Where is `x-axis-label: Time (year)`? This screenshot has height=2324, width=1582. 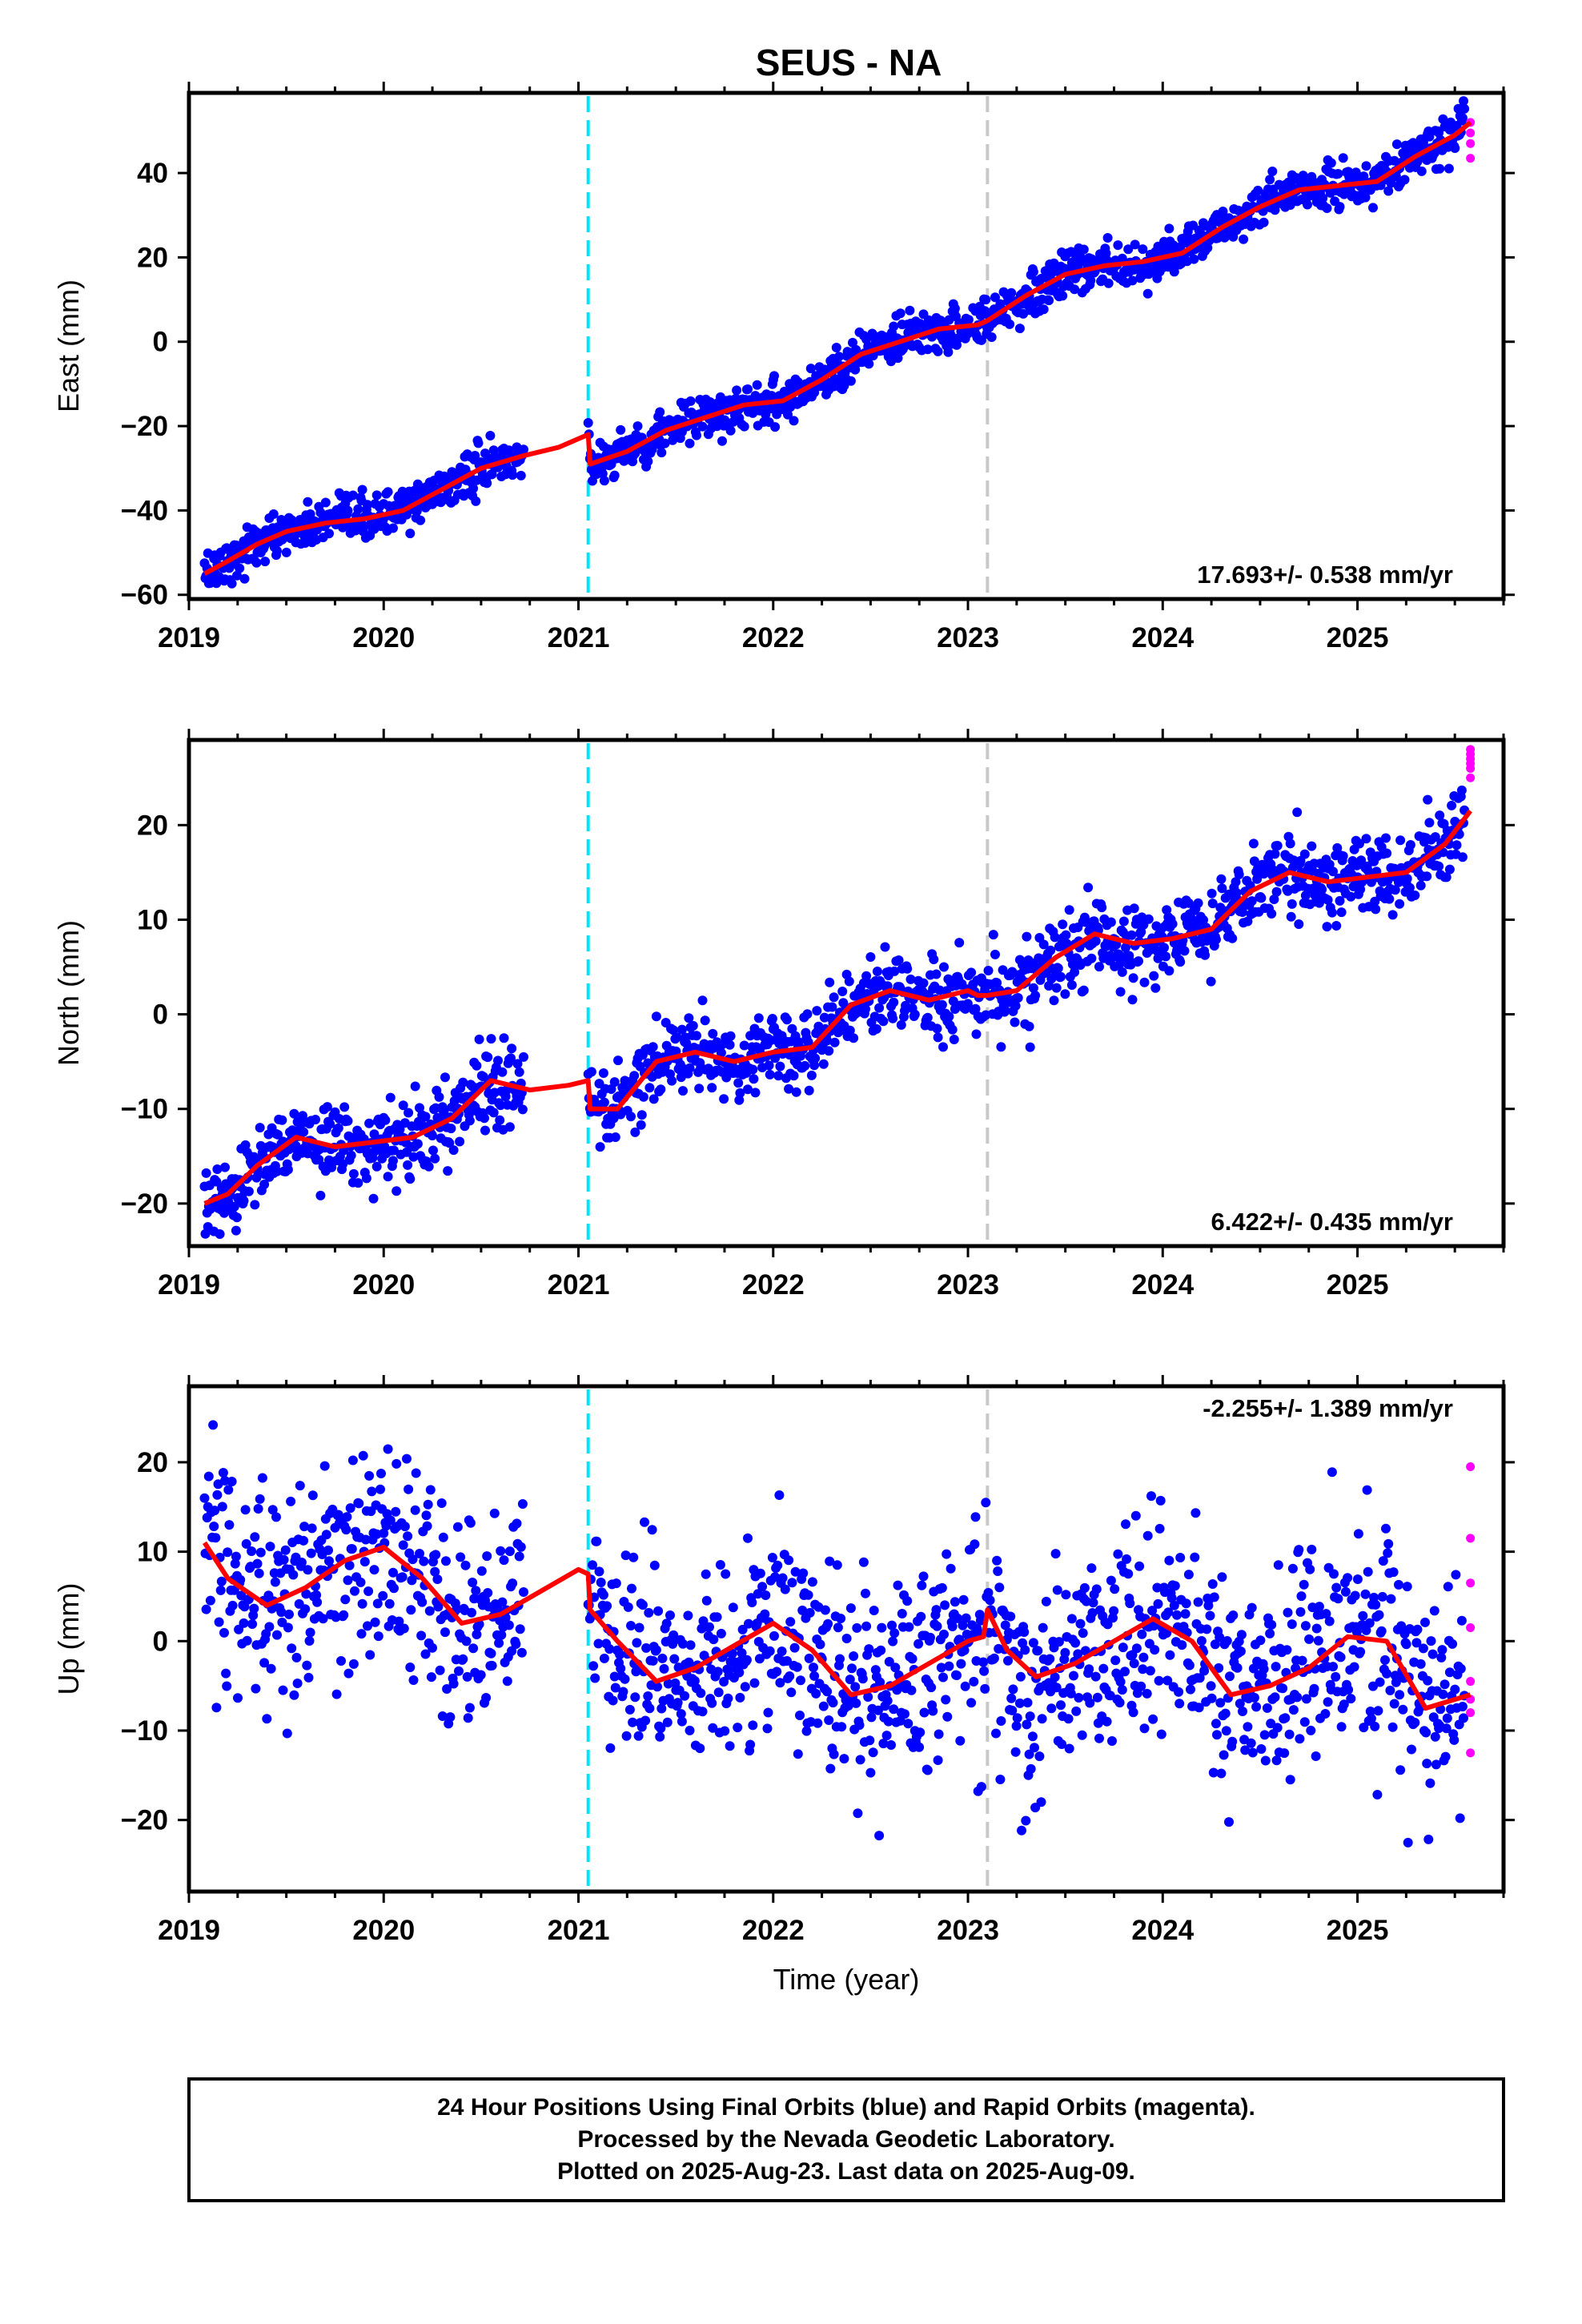 x-axis-label: Time (year) is located at coordinates (847, 1979).